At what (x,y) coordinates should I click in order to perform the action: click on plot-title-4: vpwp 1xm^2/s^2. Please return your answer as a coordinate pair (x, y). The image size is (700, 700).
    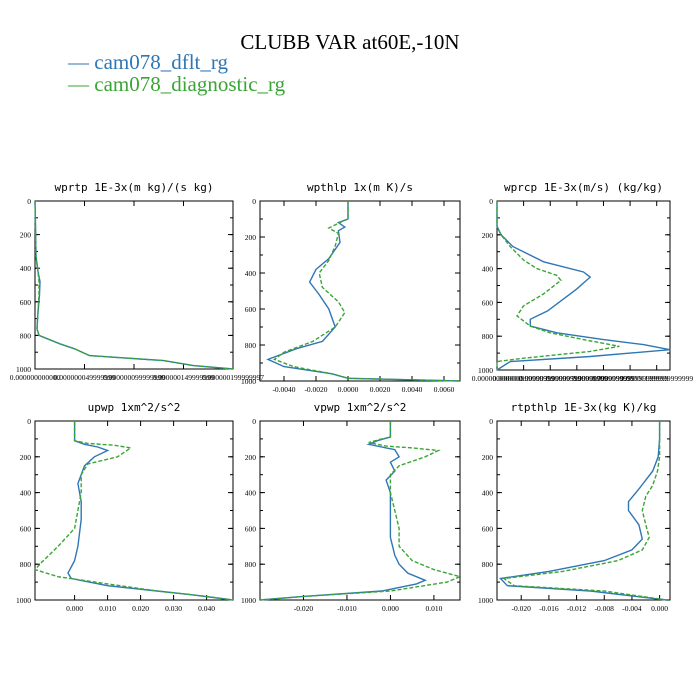
    Looking at the image, I should click on (360, 407).